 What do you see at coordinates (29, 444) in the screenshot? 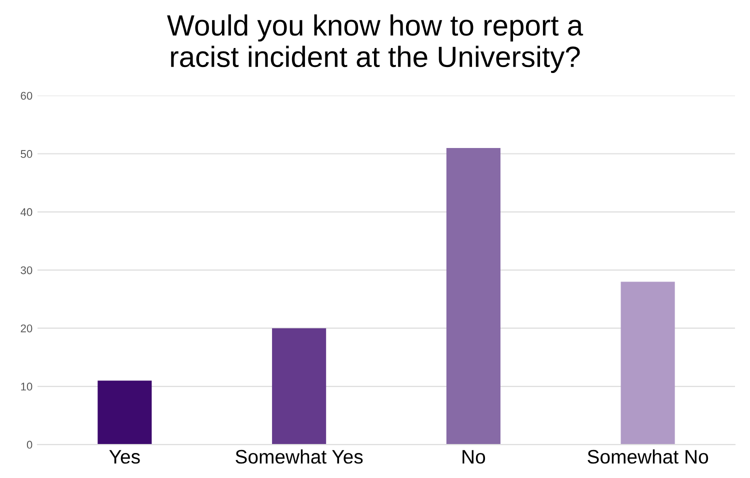
I see `y-tick-label: 0` at bounding box center [29, 444].